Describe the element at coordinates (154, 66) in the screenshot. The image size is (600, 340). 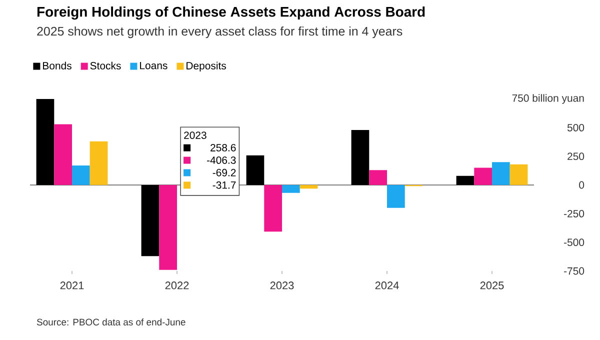
I see `legend-label: Loans` at that location.